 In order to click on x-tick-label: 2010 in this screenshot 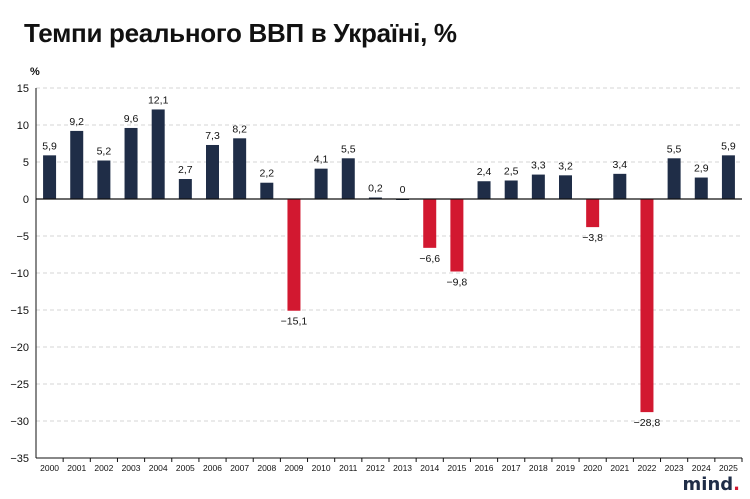, I will do `click(321, 468)`.